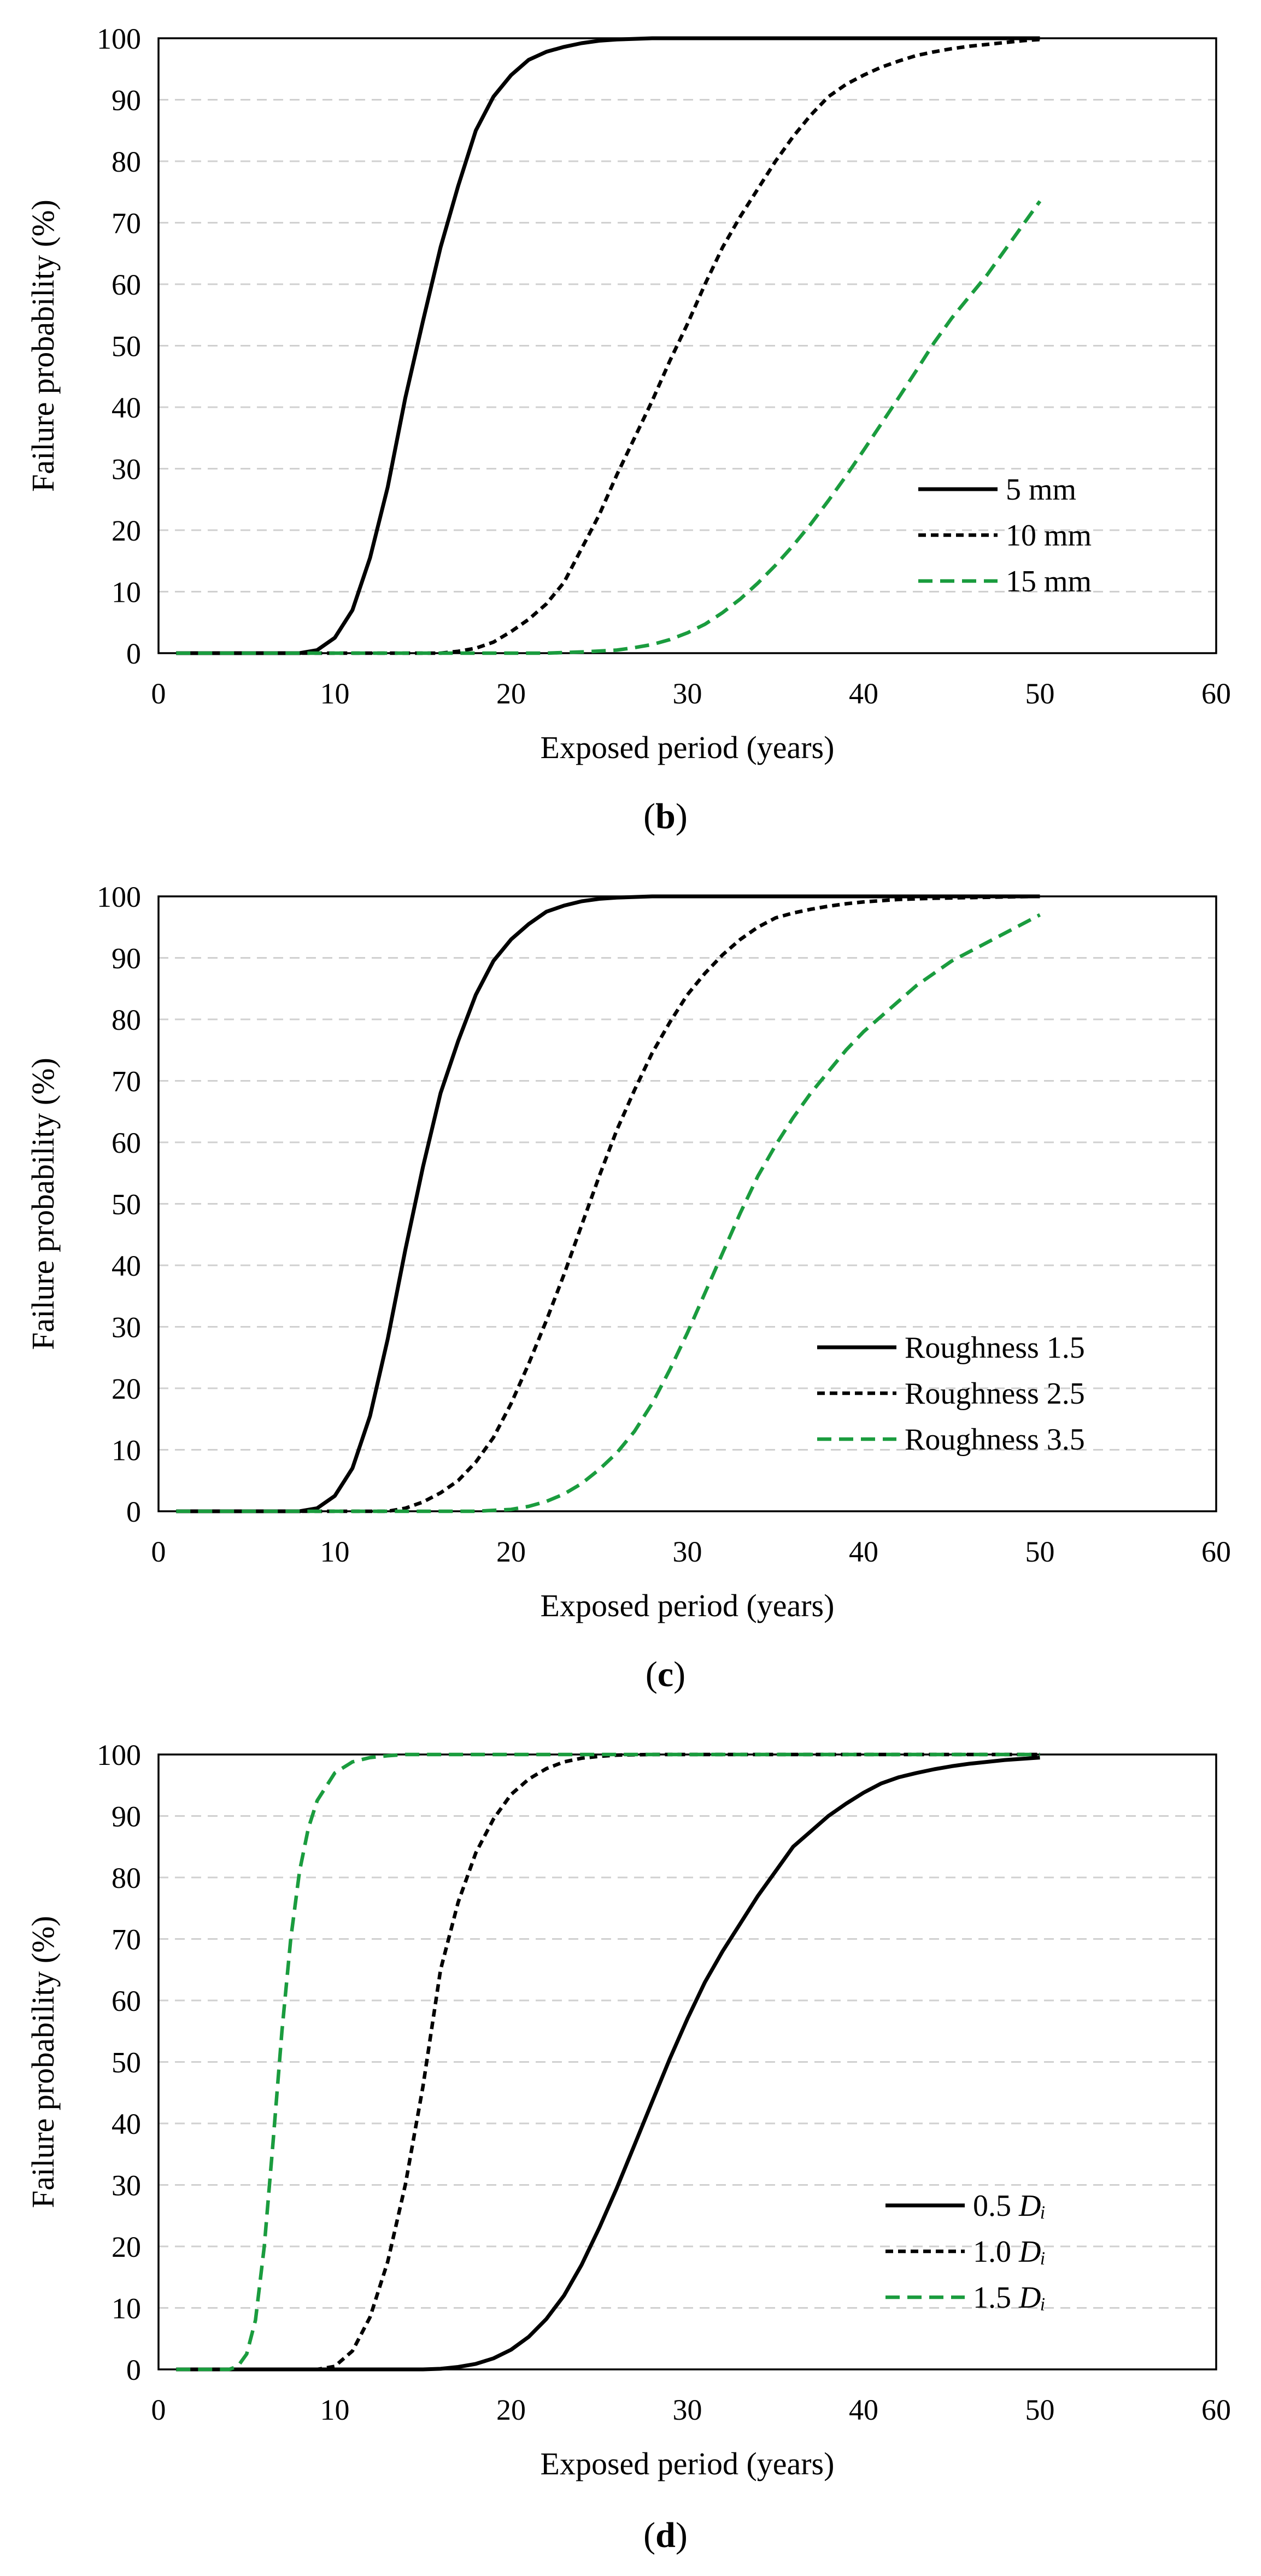 Image resolution: width=1261 pixels, height=2576 pixels. I want to click on panel-label: (b), so click(665, 816).